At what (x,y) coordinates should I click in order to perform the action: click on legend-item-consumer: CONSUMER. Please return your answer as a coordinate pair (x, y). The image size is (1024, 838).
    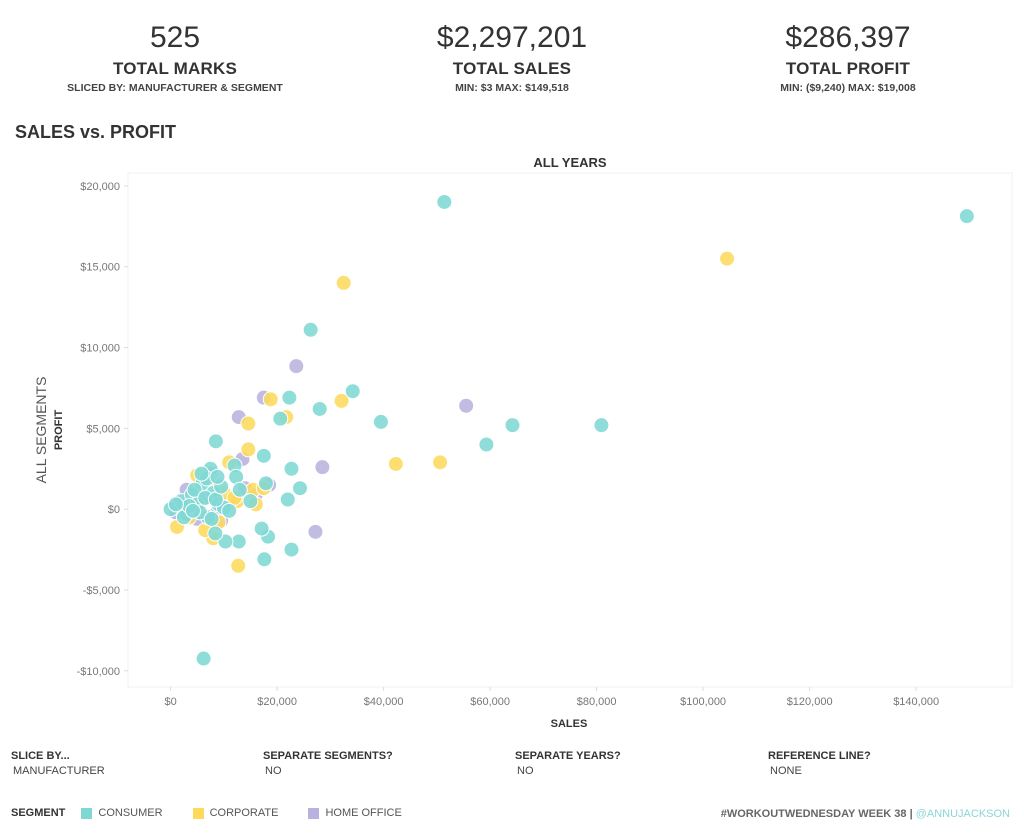
    Looking at the image, I should click on (122, 813).